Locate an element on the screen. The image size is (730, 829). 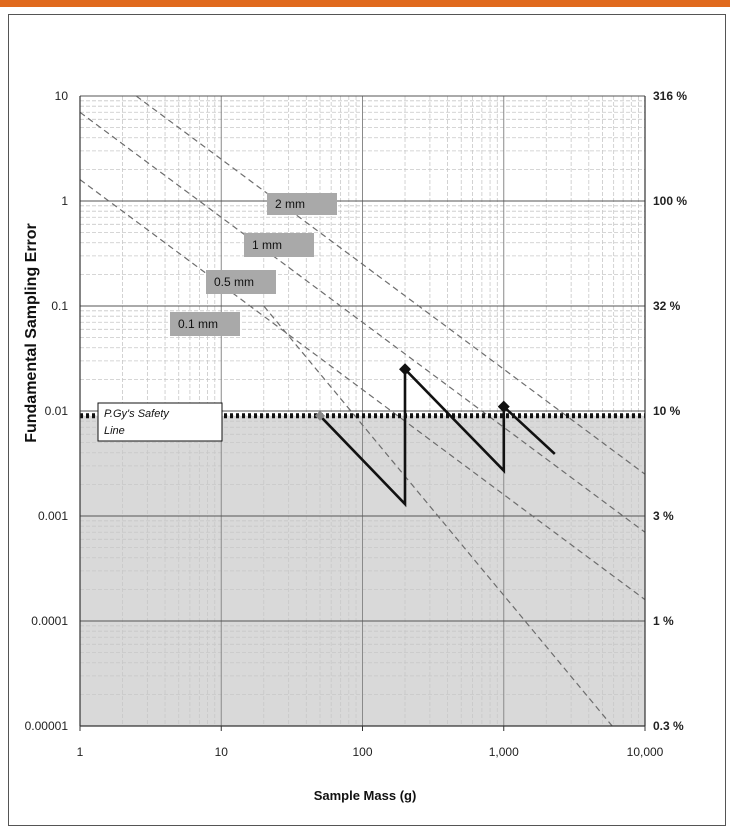
y2-tick-label: 1 % is located at coordinates (663, 621).